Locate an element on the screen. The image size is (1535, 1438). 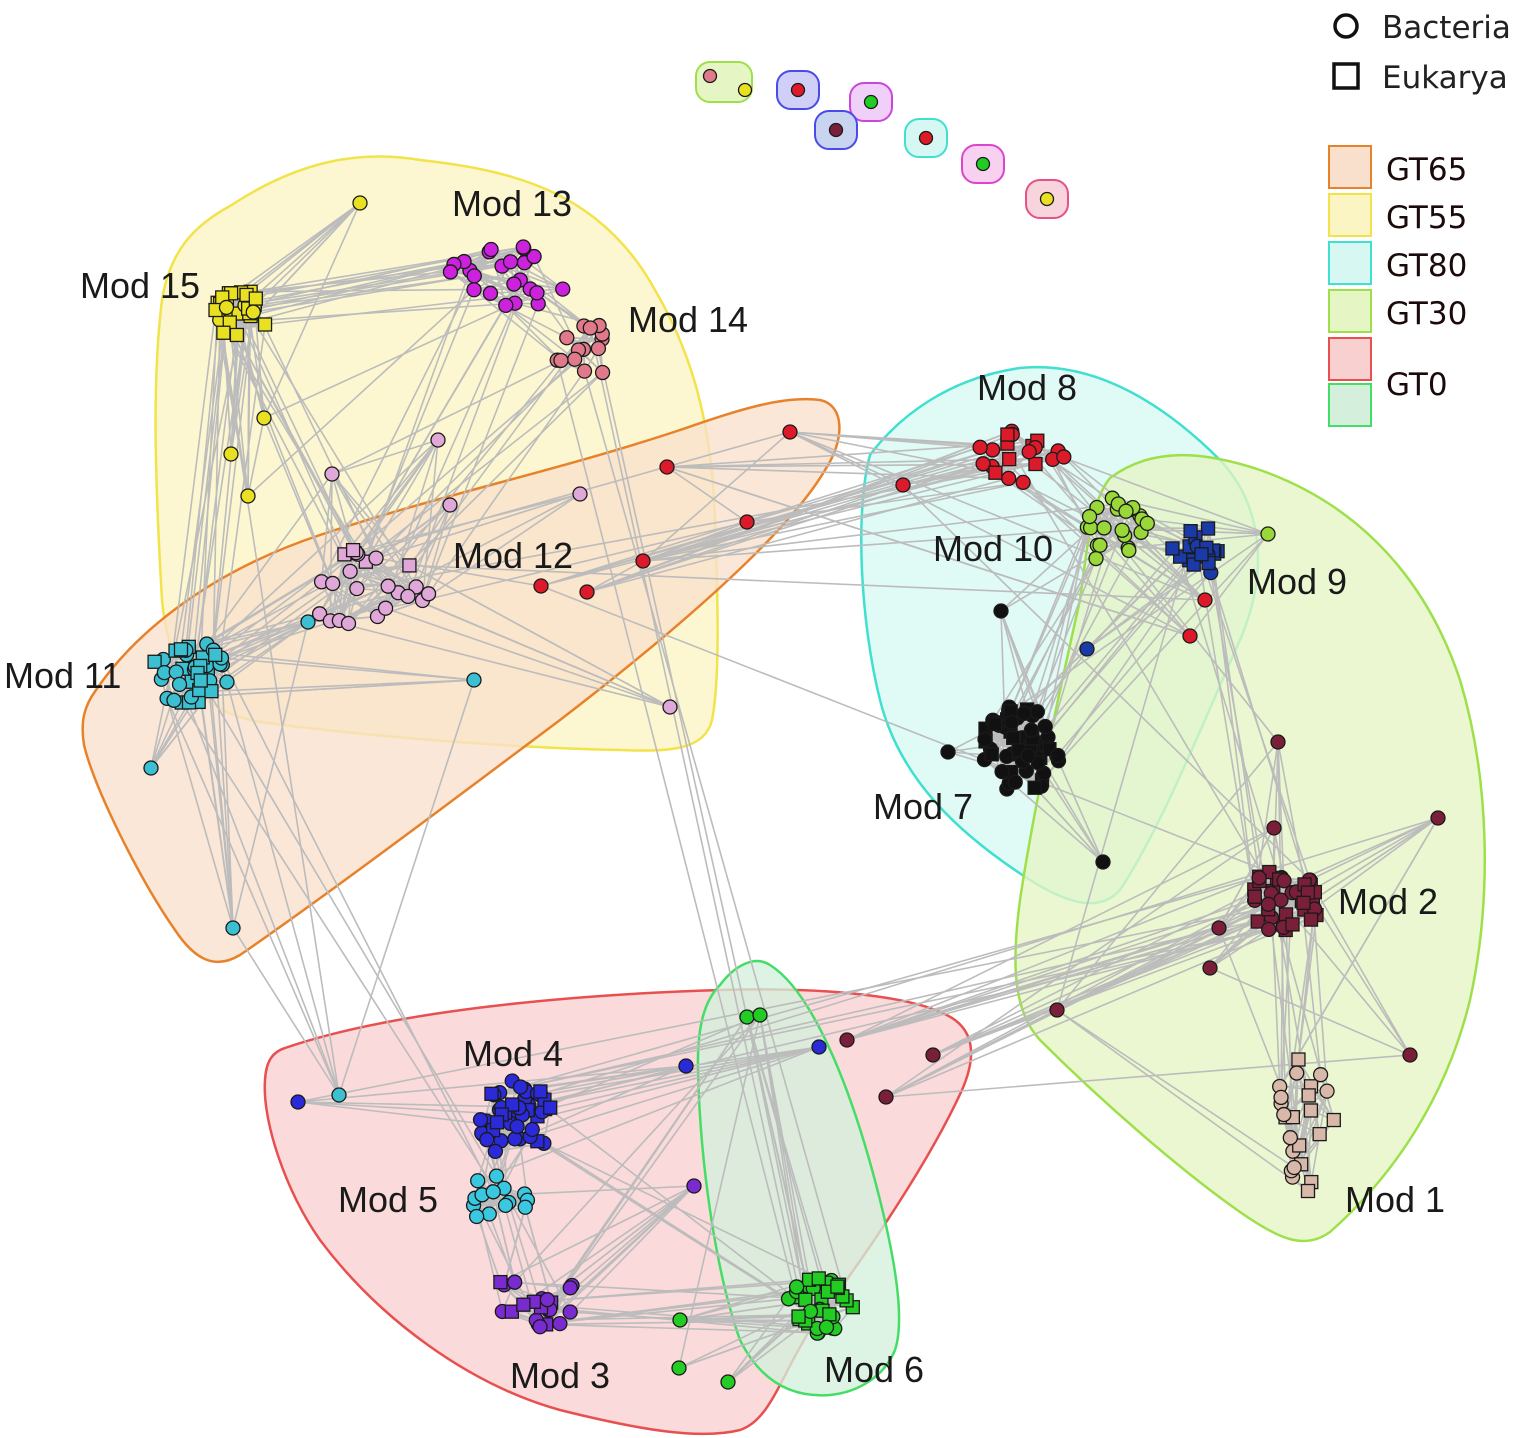
eukarya-node-mod3 is located at coordinates (500, 1282).